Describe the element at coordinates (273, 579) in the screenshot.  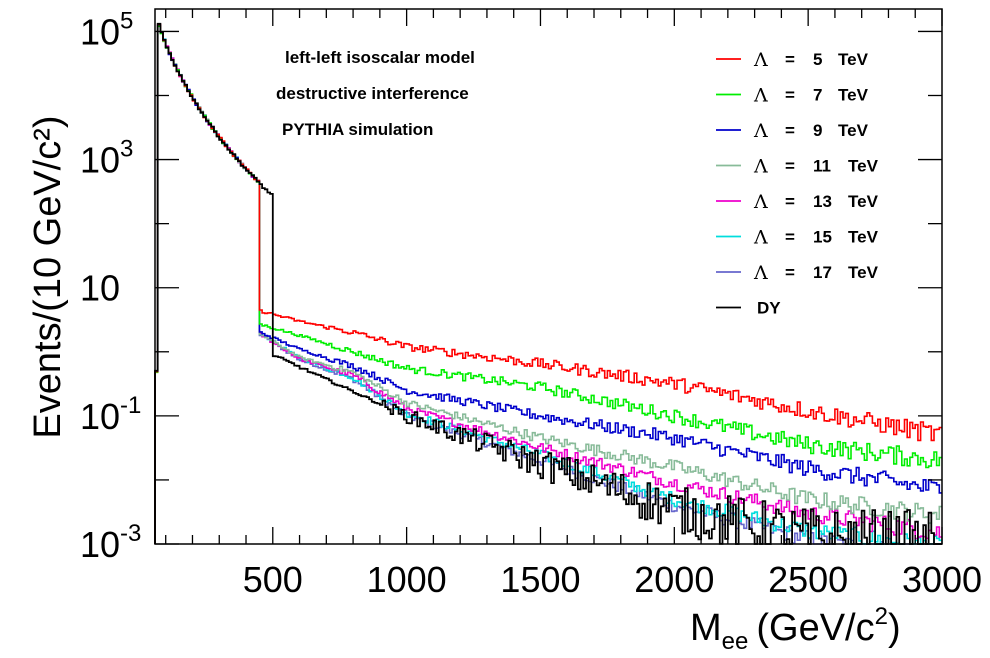
I see `x-tick-label: 500` at that location.